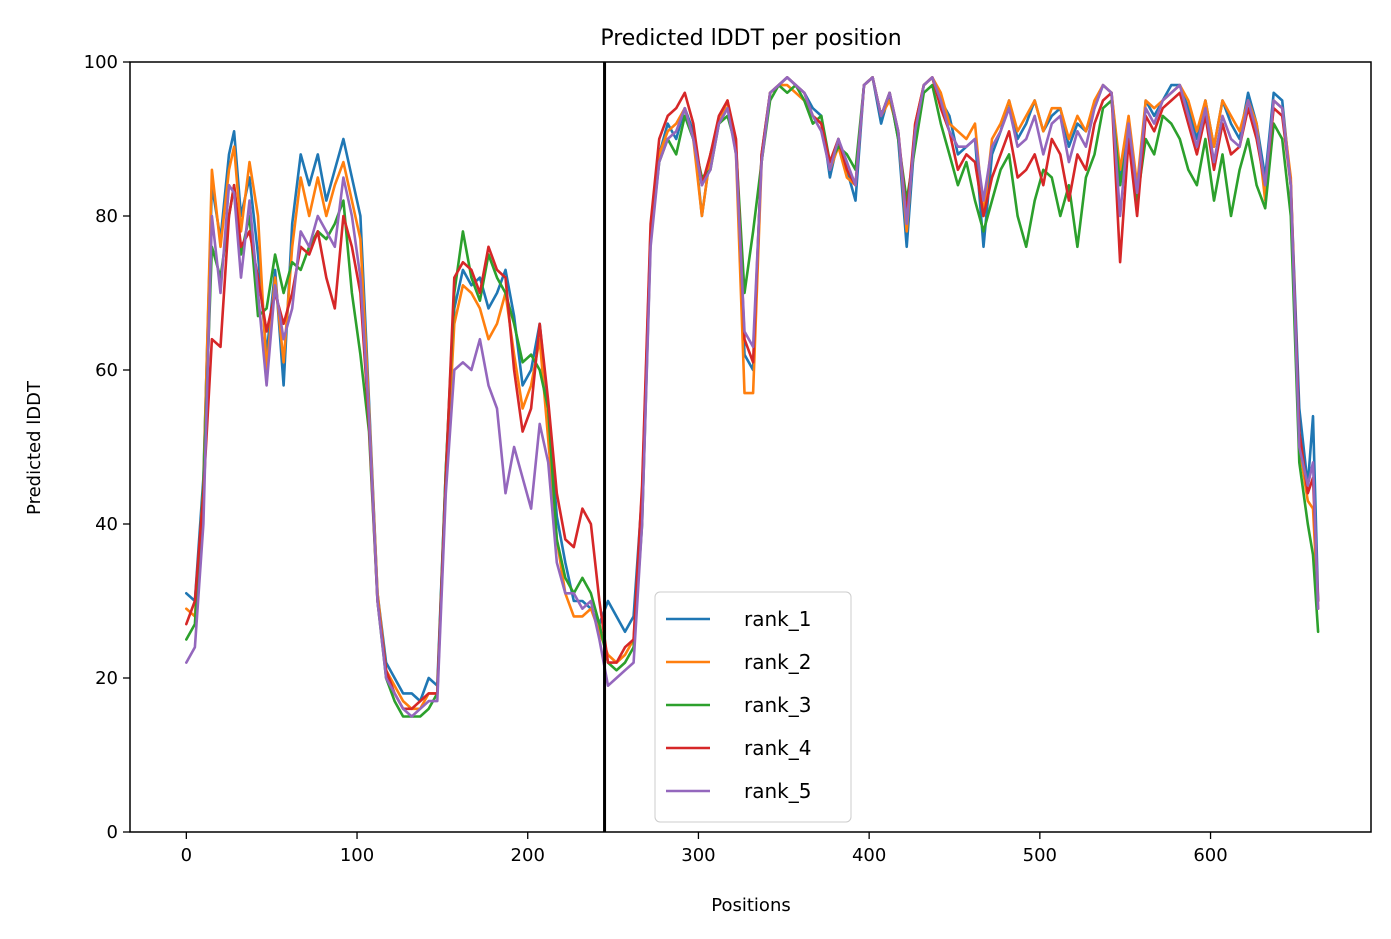  I want to click on legend-label-rank_3: rank_3, so click(777, 705).